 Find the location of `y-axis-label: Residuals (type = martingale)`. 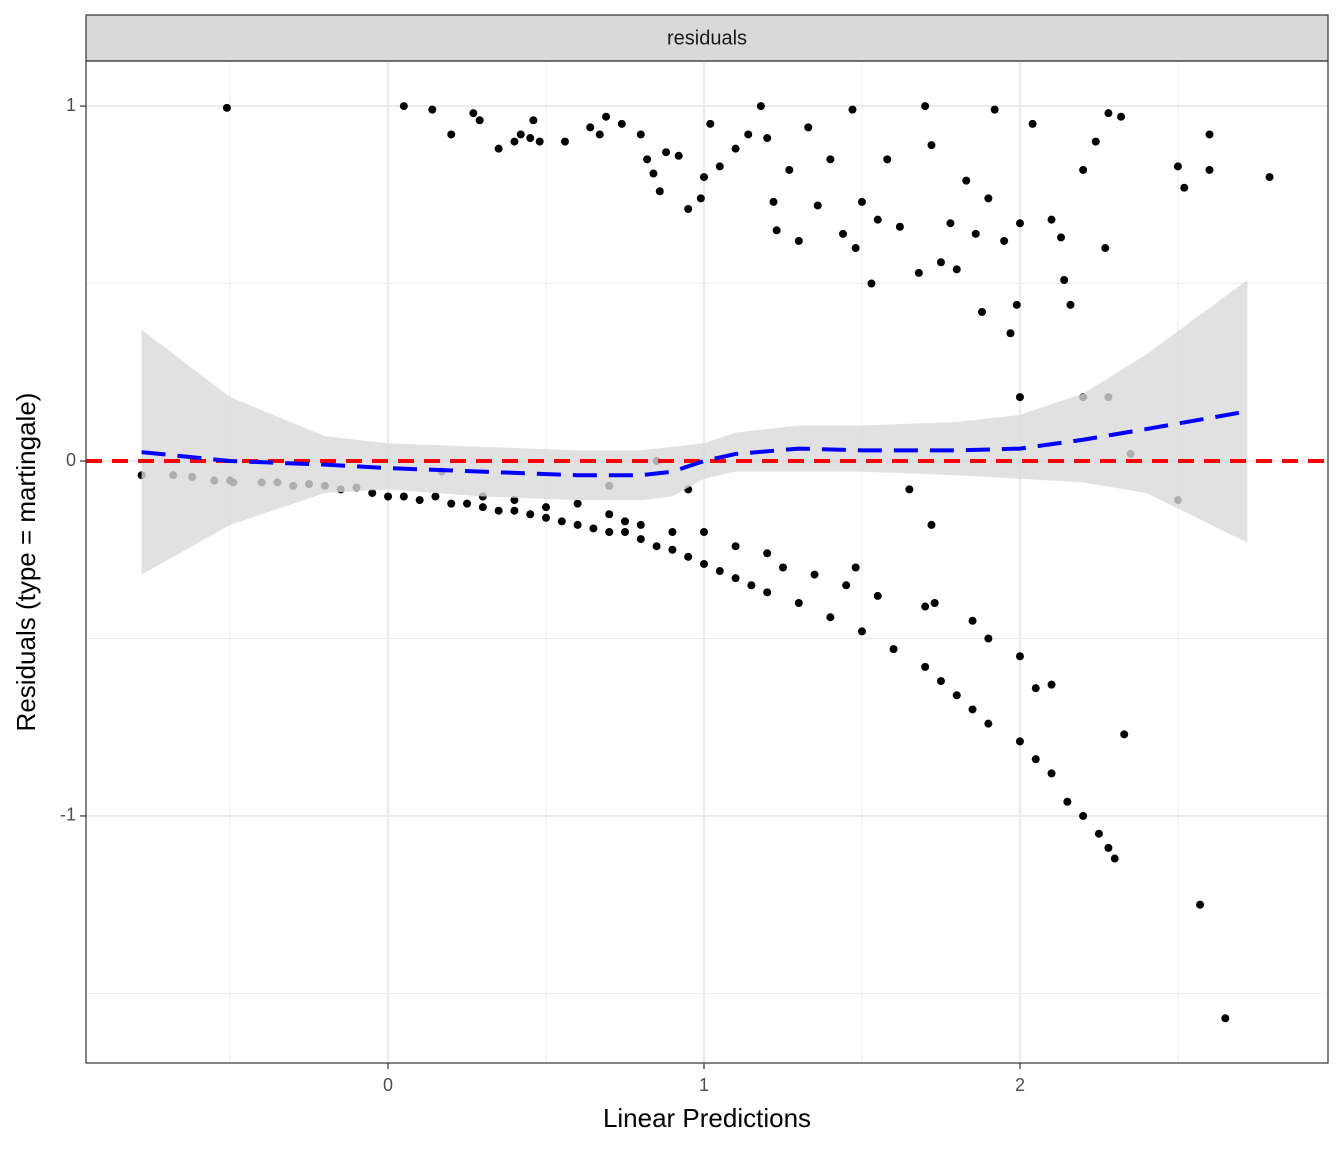

y-axis-label: Residuals (type = martingale) is located at coordinates (26, 562).